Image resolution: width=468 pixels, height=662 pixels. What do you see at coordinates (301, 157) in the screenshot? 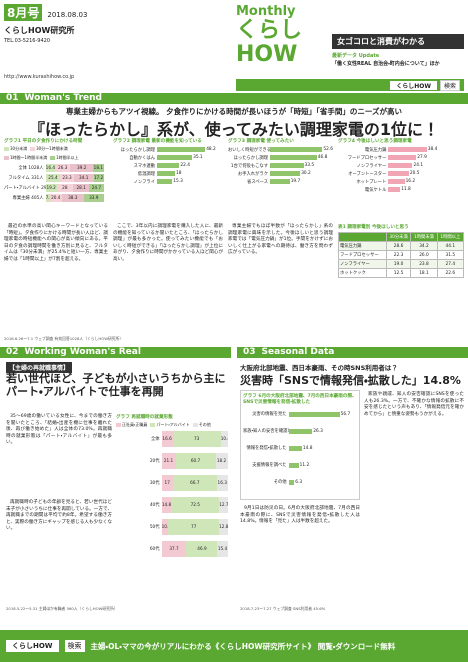
I see `track: 46.8` at bounding box center [301, 157].